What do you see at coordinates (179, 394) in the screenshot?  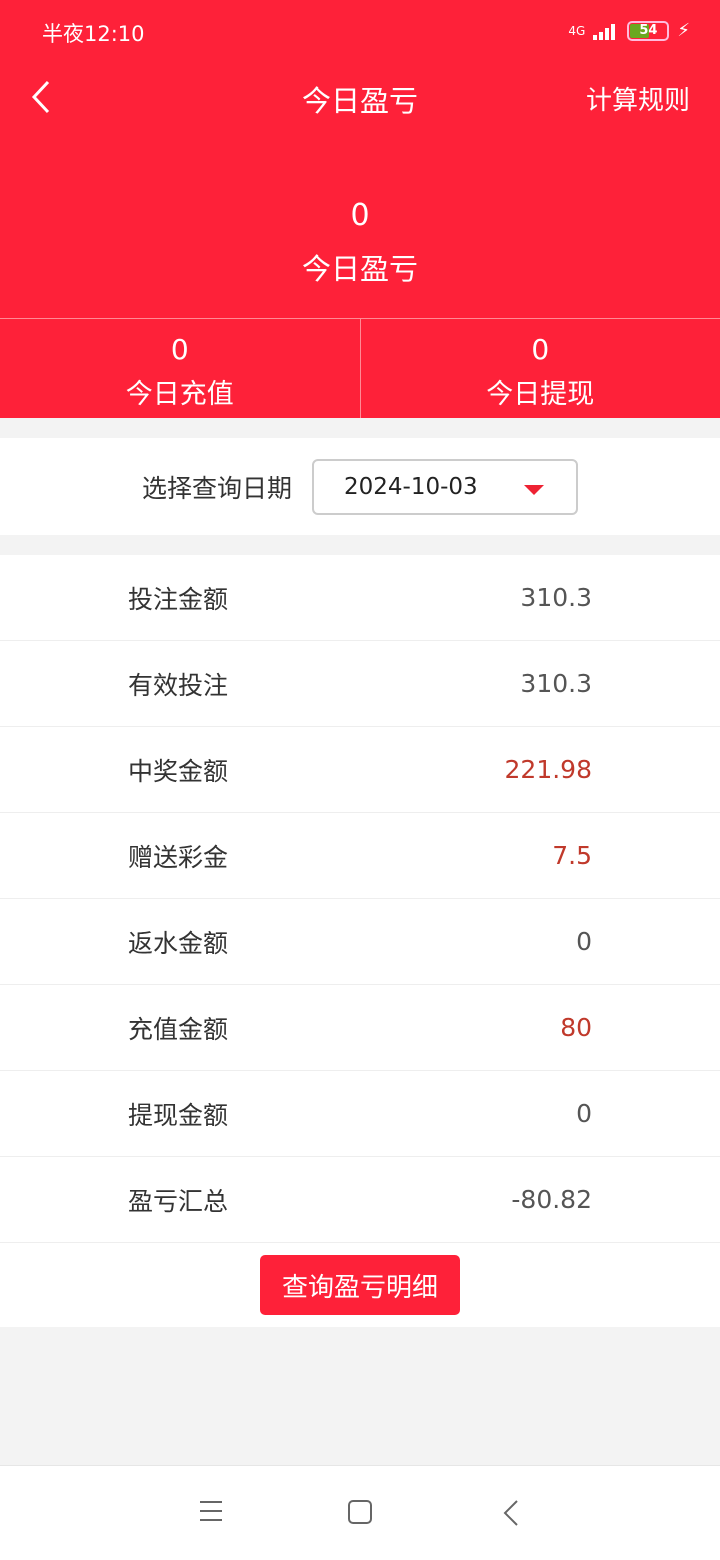 I see `stat-label: 今日充值` at bounding box center [179, 394].